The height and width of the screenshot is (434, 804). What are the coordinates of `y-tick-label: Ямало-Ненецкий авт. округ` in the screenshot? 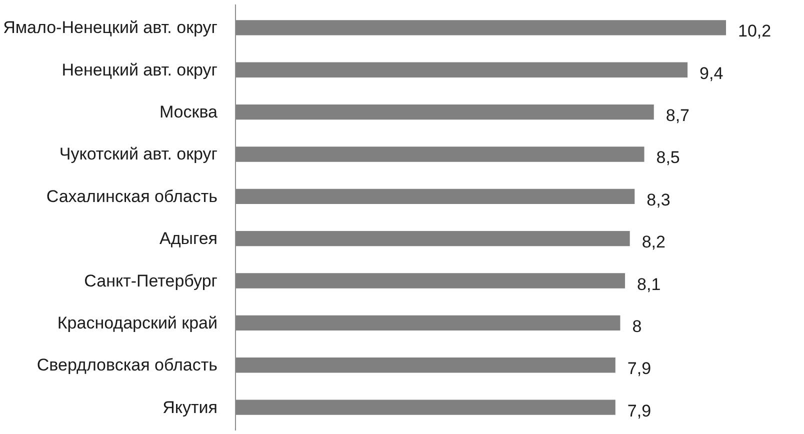 It's located at (110, 28).